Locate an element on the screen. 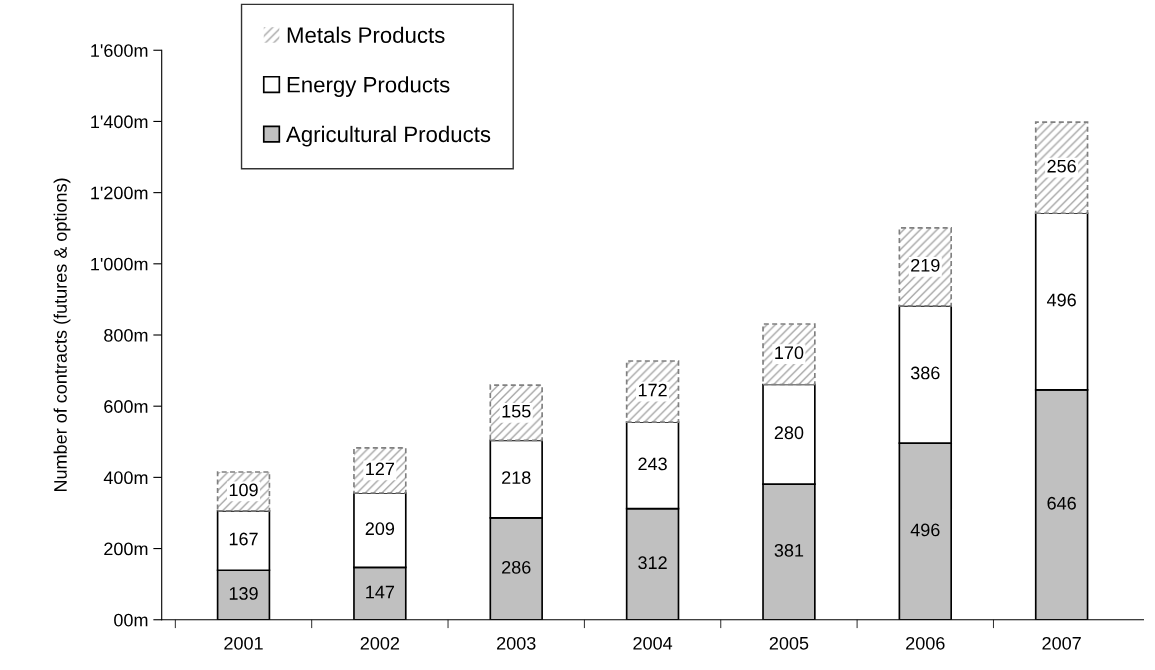  y-tick-label: 200m is located at coordinates (126, 549).